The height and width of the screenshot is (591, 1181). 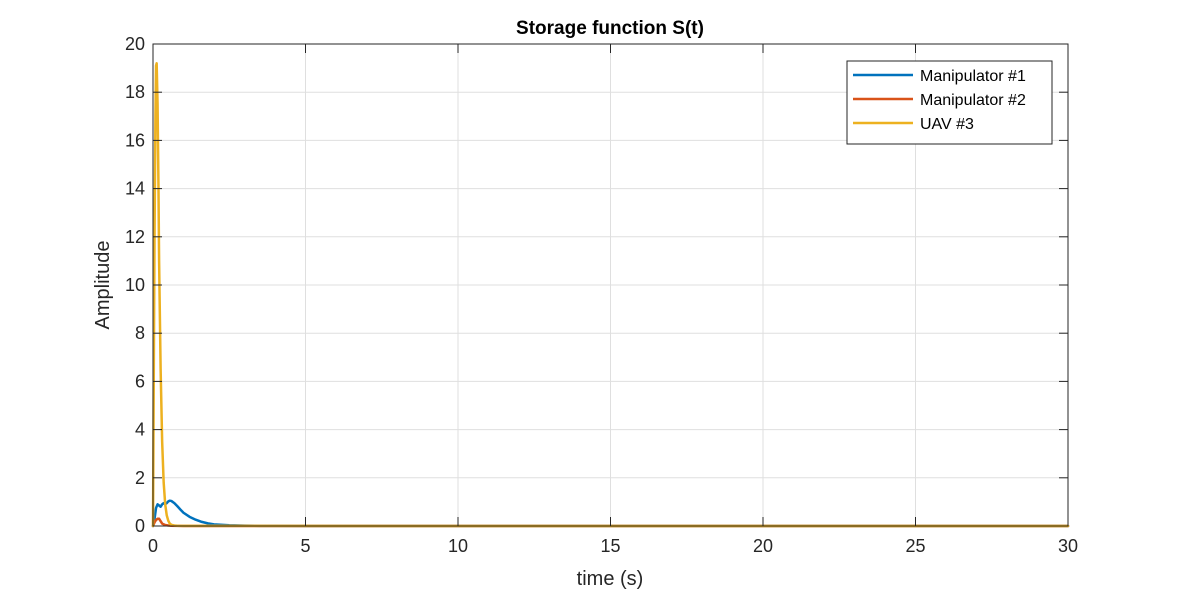 What do you see at coordinates (135, 285) in the screenshot?
I see `y-tick-label: 10` at bounding box center [135, 285].